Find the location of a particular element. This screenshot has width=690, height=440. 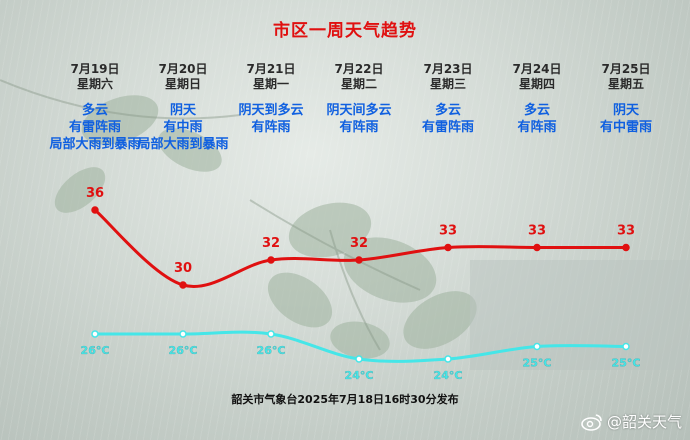

day-weekday: 星期六 is located at coordinates (94, 84).